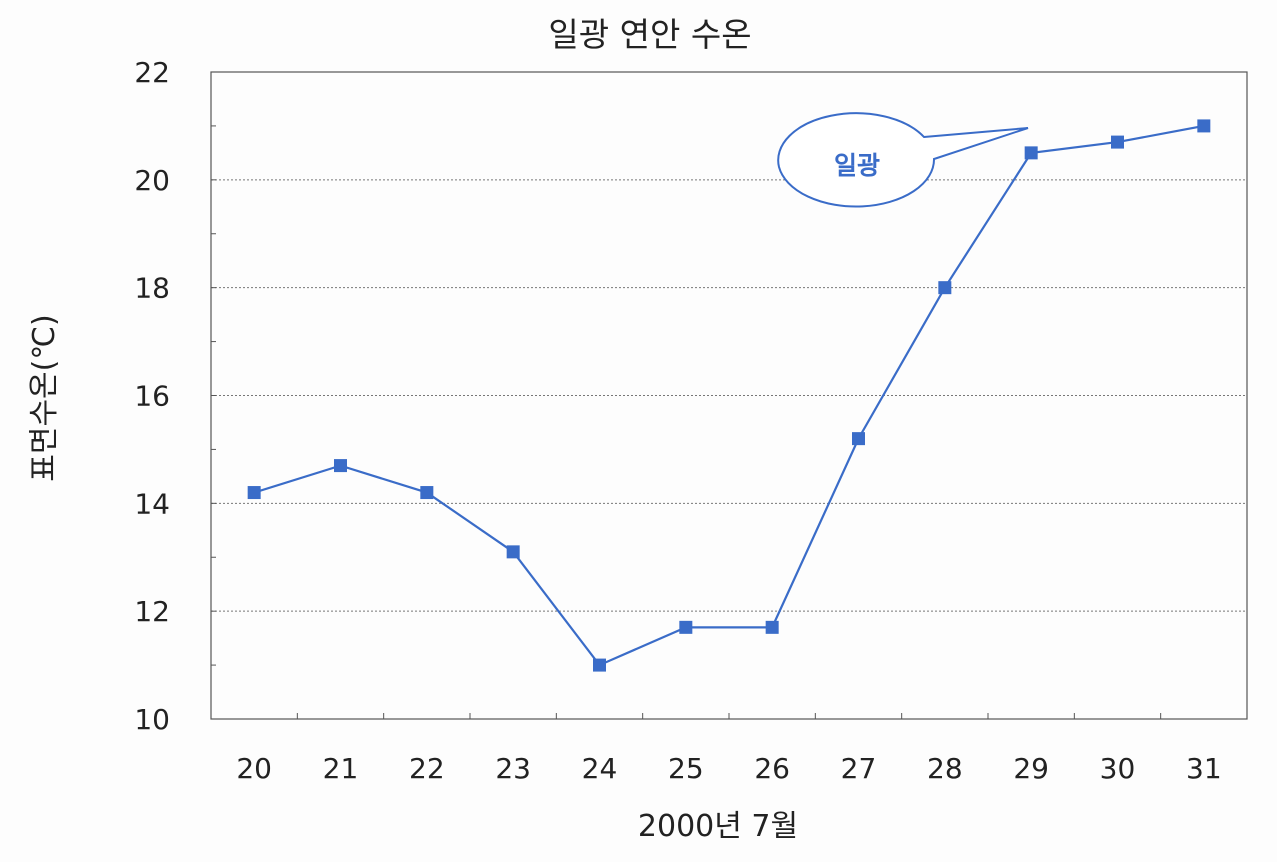 The width and height of the screenshot is (1277, 862). Describe the element at coordinates (718, 826) in the screenshot. I see `x-axis-label: 2000년 7월` at that location.